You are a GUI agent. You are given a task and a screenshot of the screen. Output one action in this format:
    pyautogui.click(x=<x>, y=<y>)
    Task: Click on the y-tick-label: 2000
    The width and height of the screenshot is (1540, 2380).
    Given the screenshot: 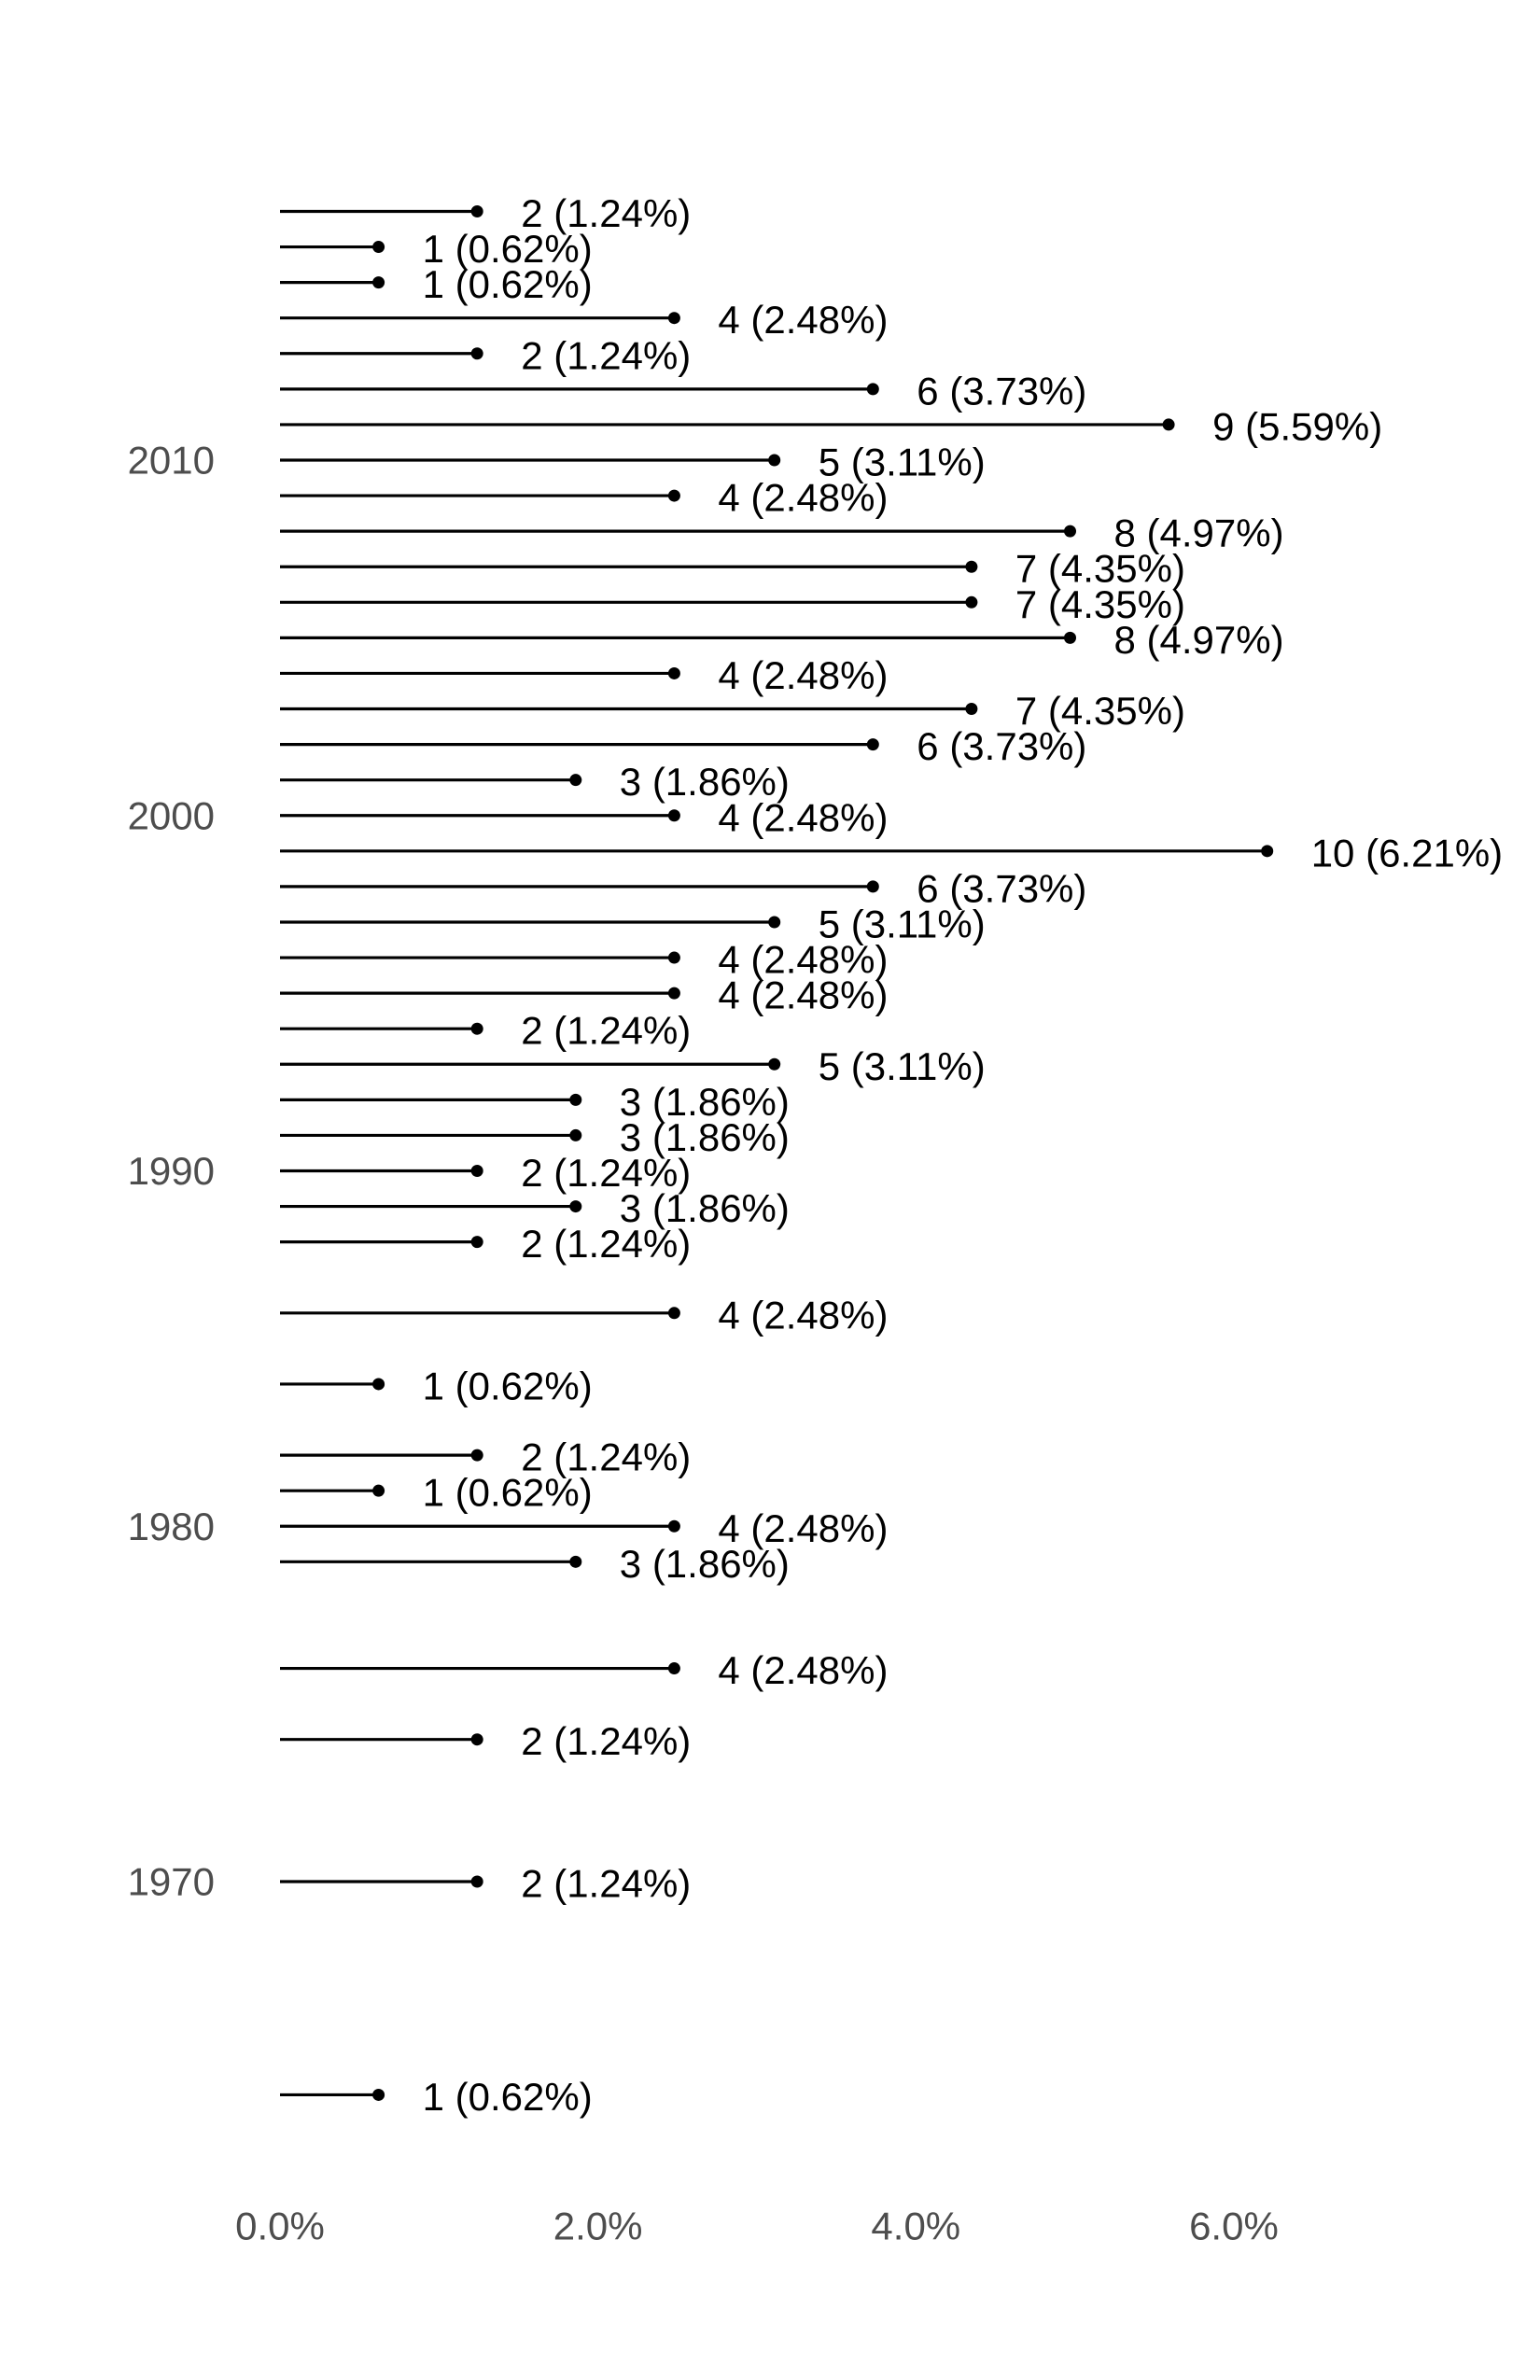 What is the action you would take?
    pyautogui.click(x=171, y=815)
    